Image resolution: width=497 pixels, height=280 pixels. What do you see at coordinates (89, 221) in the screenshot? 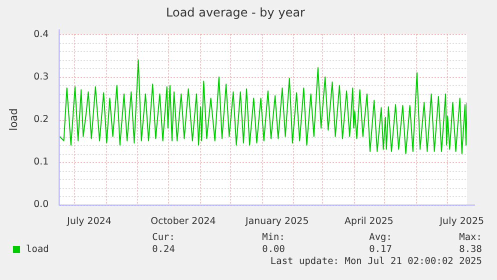
I see `x-tick-label: July 2024` at bounding box center [89, 221].